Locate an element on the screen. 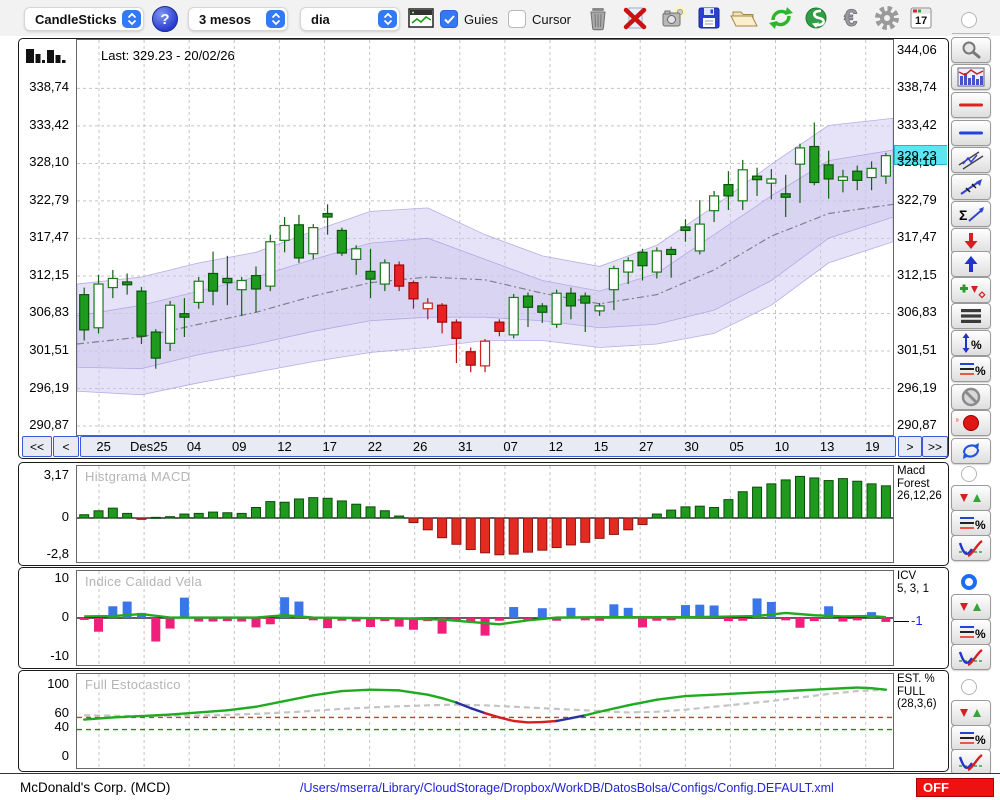  stoch-svg is located at coordinates (485, 721).